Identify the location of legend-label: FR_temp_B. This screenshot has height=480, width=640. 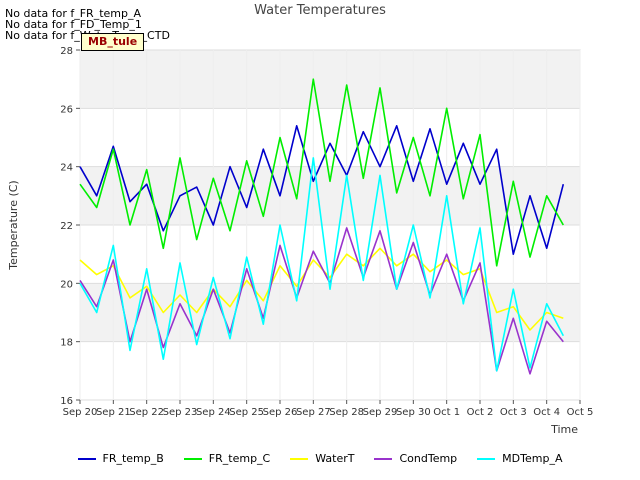
(133, 458).